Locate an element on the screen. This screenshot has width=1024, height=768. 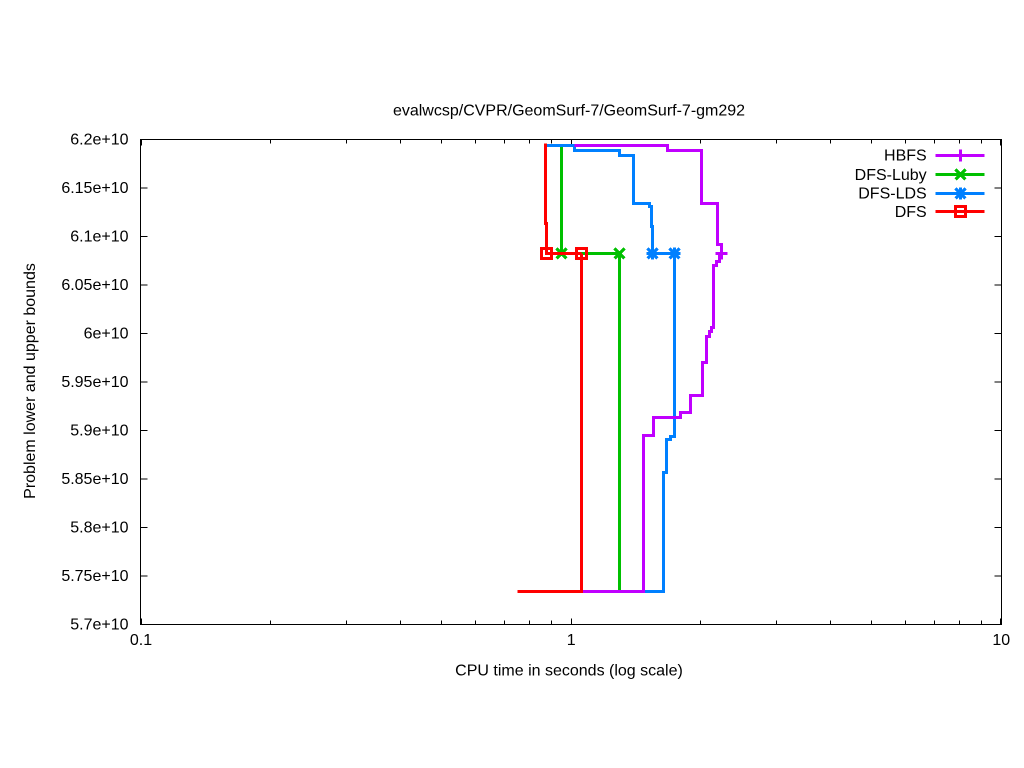
svg-text: 5.8e+10 is located at coordinates (99, 528).